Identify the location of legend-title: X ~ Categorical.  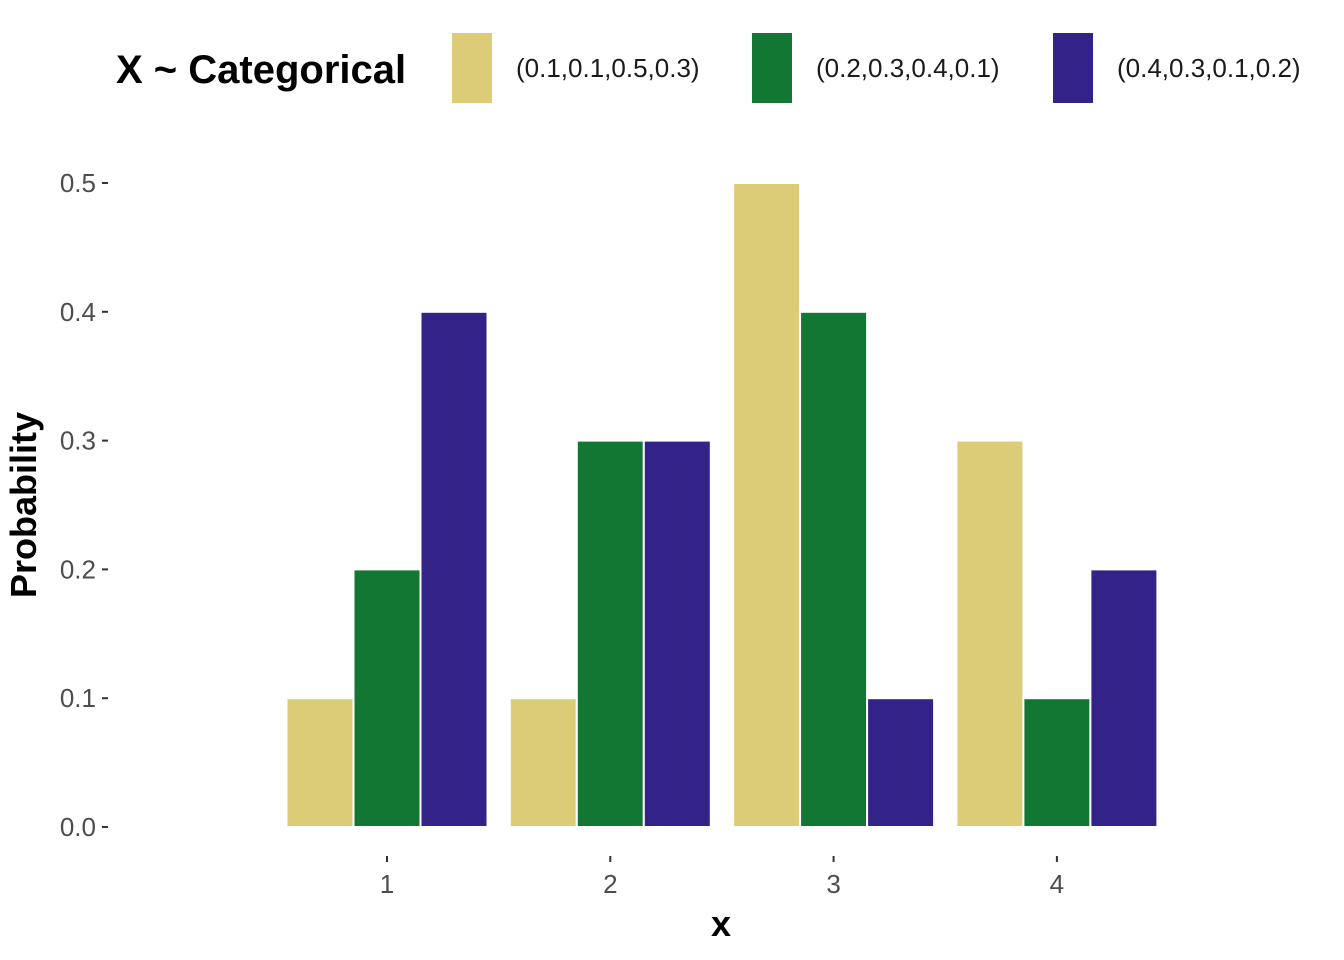
(261, 70).